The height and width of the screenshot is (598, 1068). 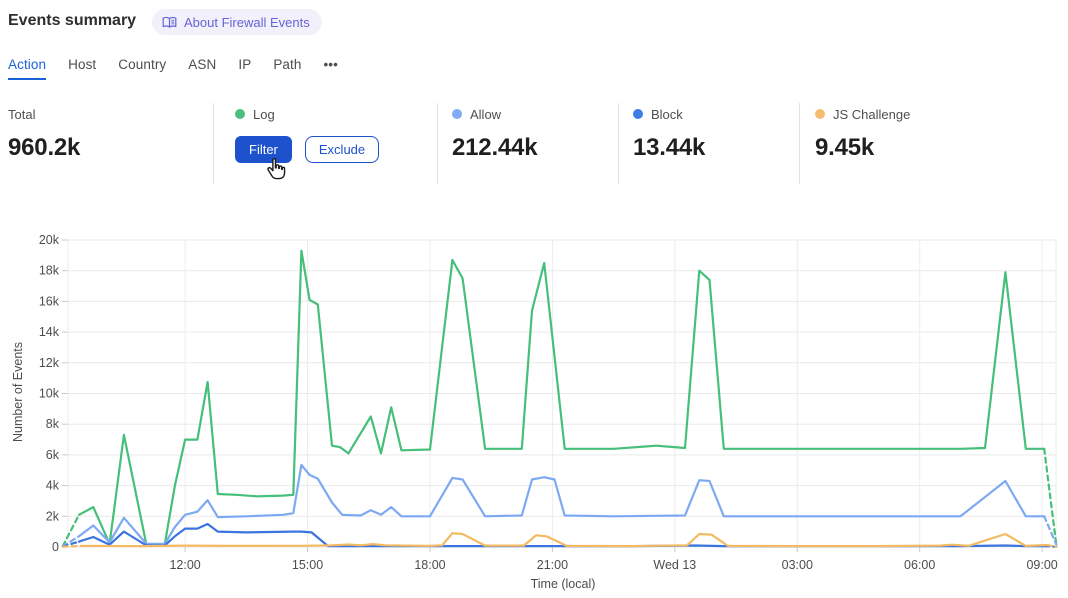 What do you see at coordinates (49, 301) in the screenshot?
I see `y-tick-label: 16k` at bounding box center [49, 301].